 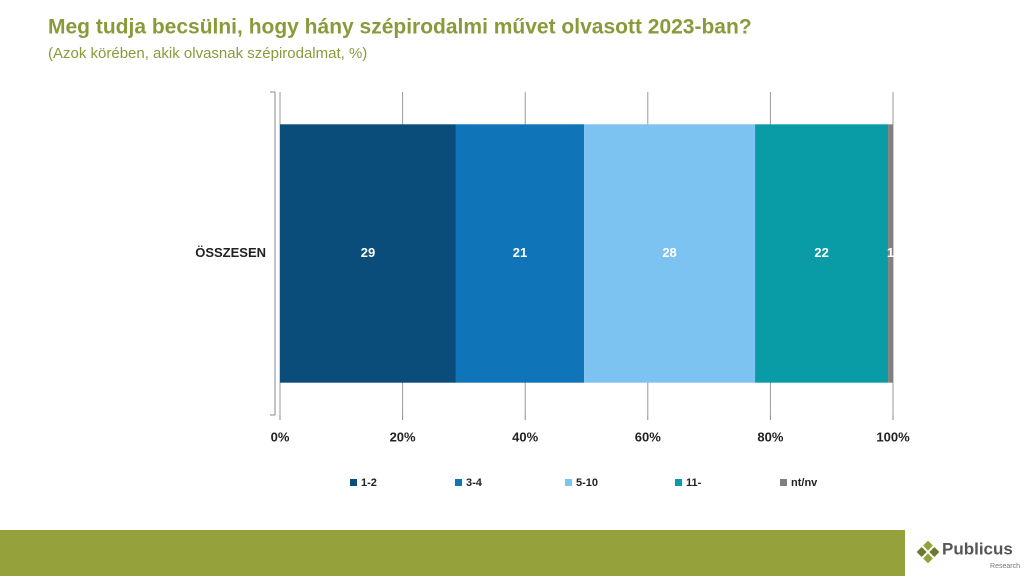 What do you see at coordinates (694, 483) in the screenshot?
I see `legend-label: 11-` at bounding box center [694, 483].